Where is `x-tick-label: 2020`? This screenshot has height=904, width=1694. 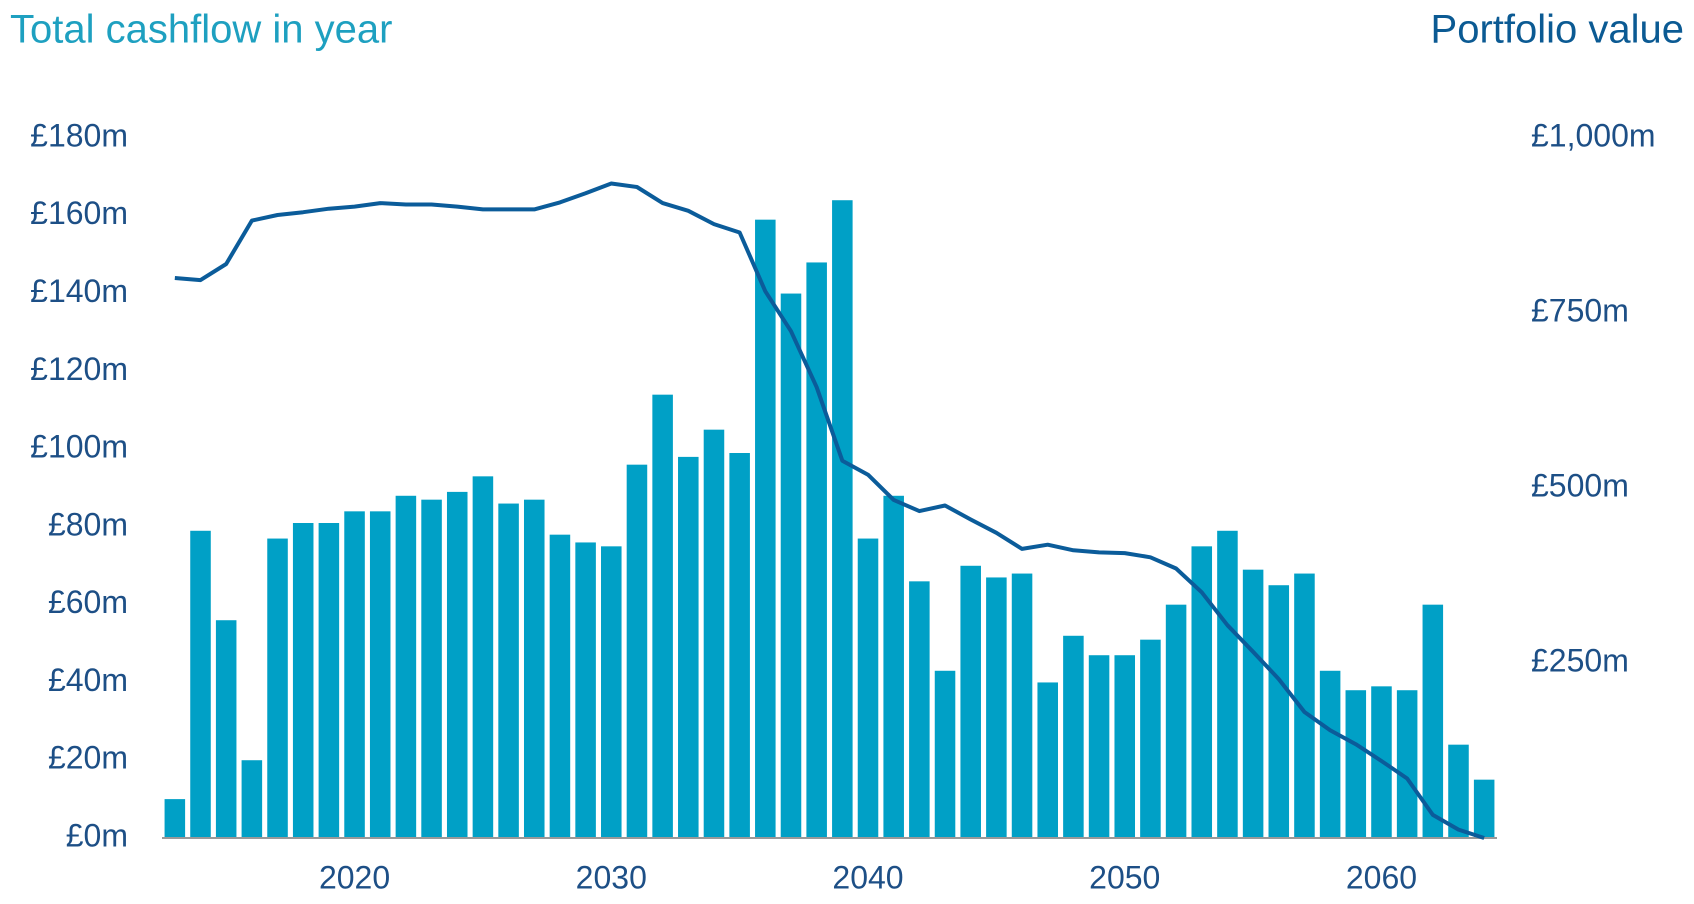
x-tick-label: 2020 is located at coordinates (354, 877).